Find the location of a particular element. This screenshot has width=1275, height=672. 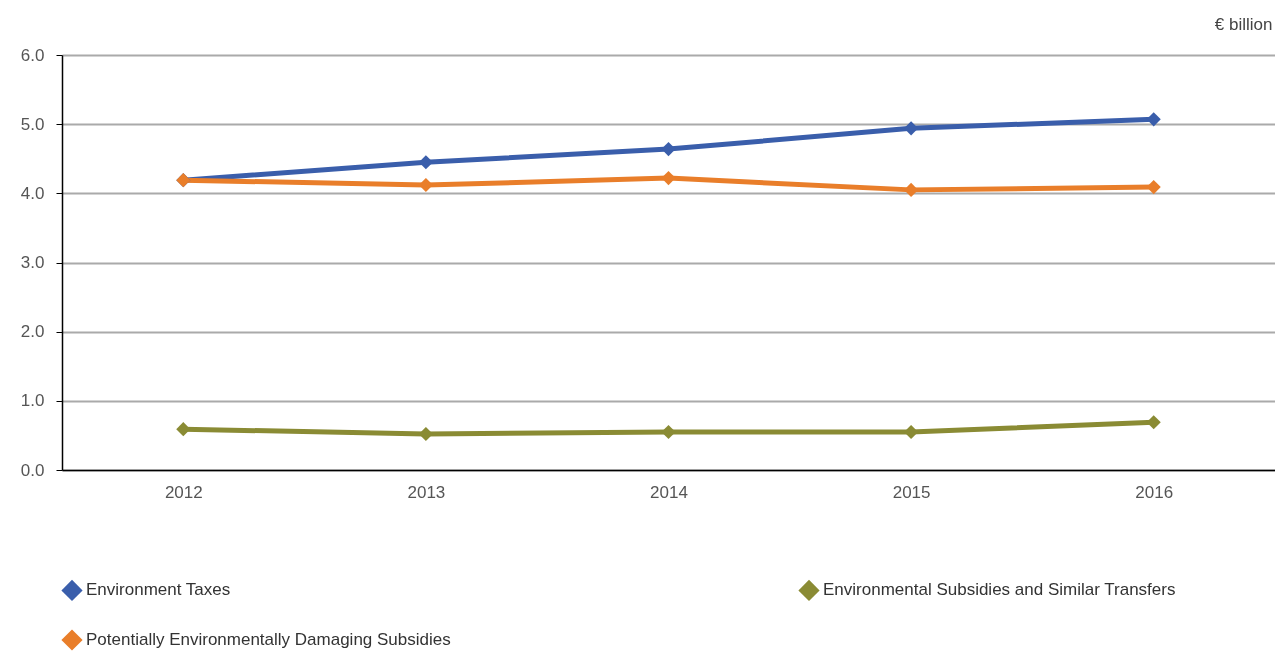

legend-label: Environment Taxes is located at coordinates (158, 590).